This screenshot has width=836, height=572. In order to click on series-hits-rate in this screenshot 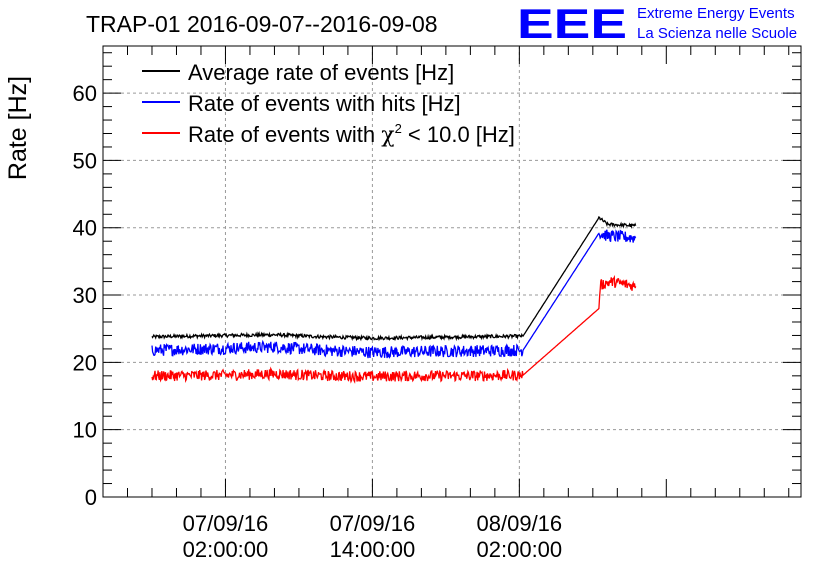, I will do `click(394, 294)`.